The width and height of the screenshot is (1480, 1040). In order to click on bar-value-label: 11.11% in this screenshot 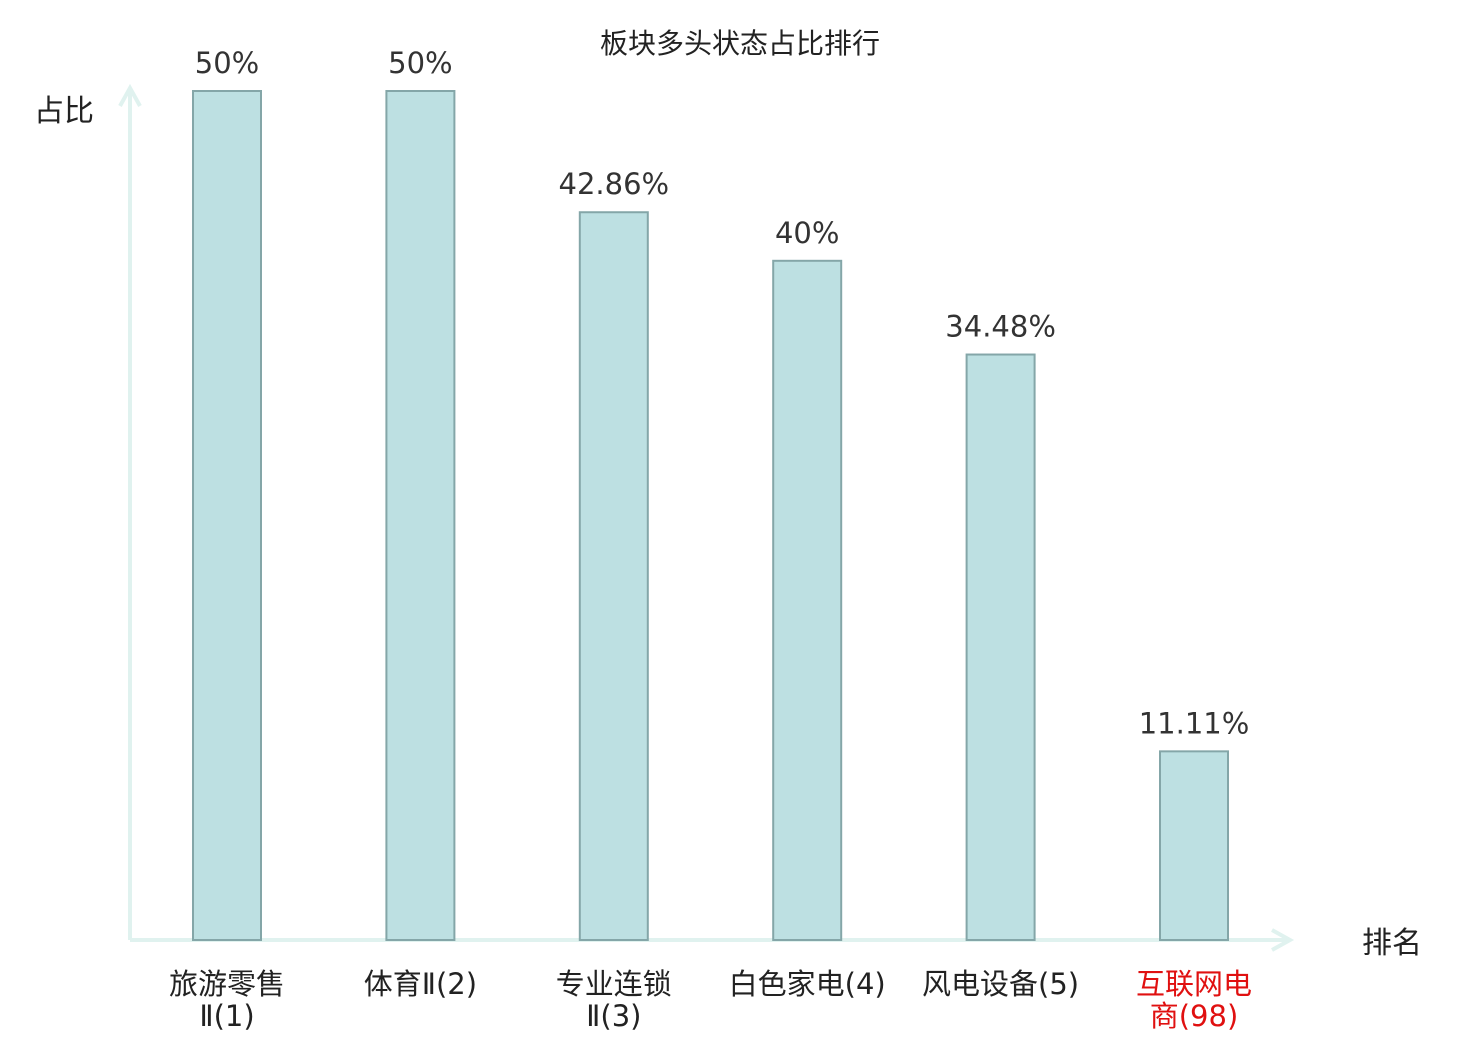, I will do `click(1194, 723)`.